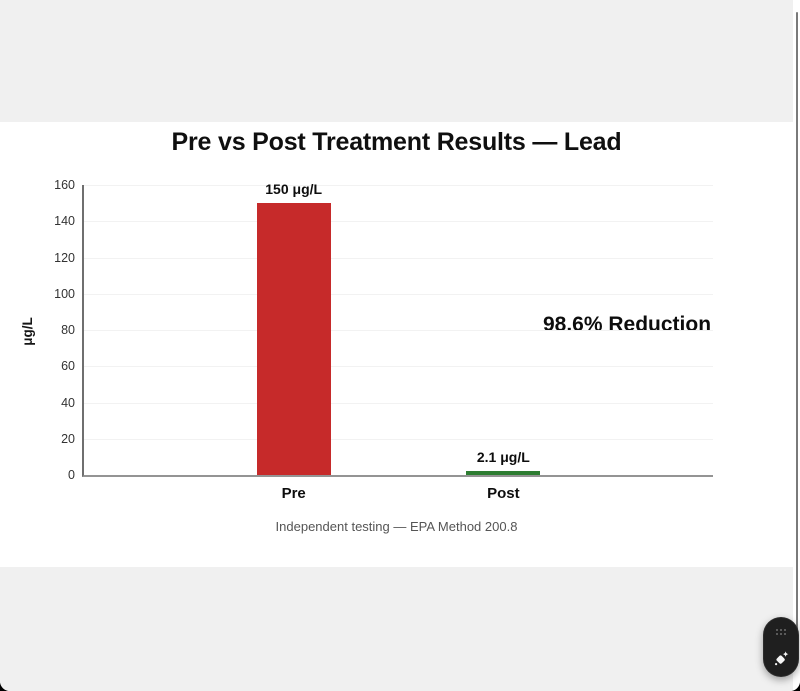 This screenshot has width=800, height=691. I want to click on scrollbar-track, so click(796, 345).